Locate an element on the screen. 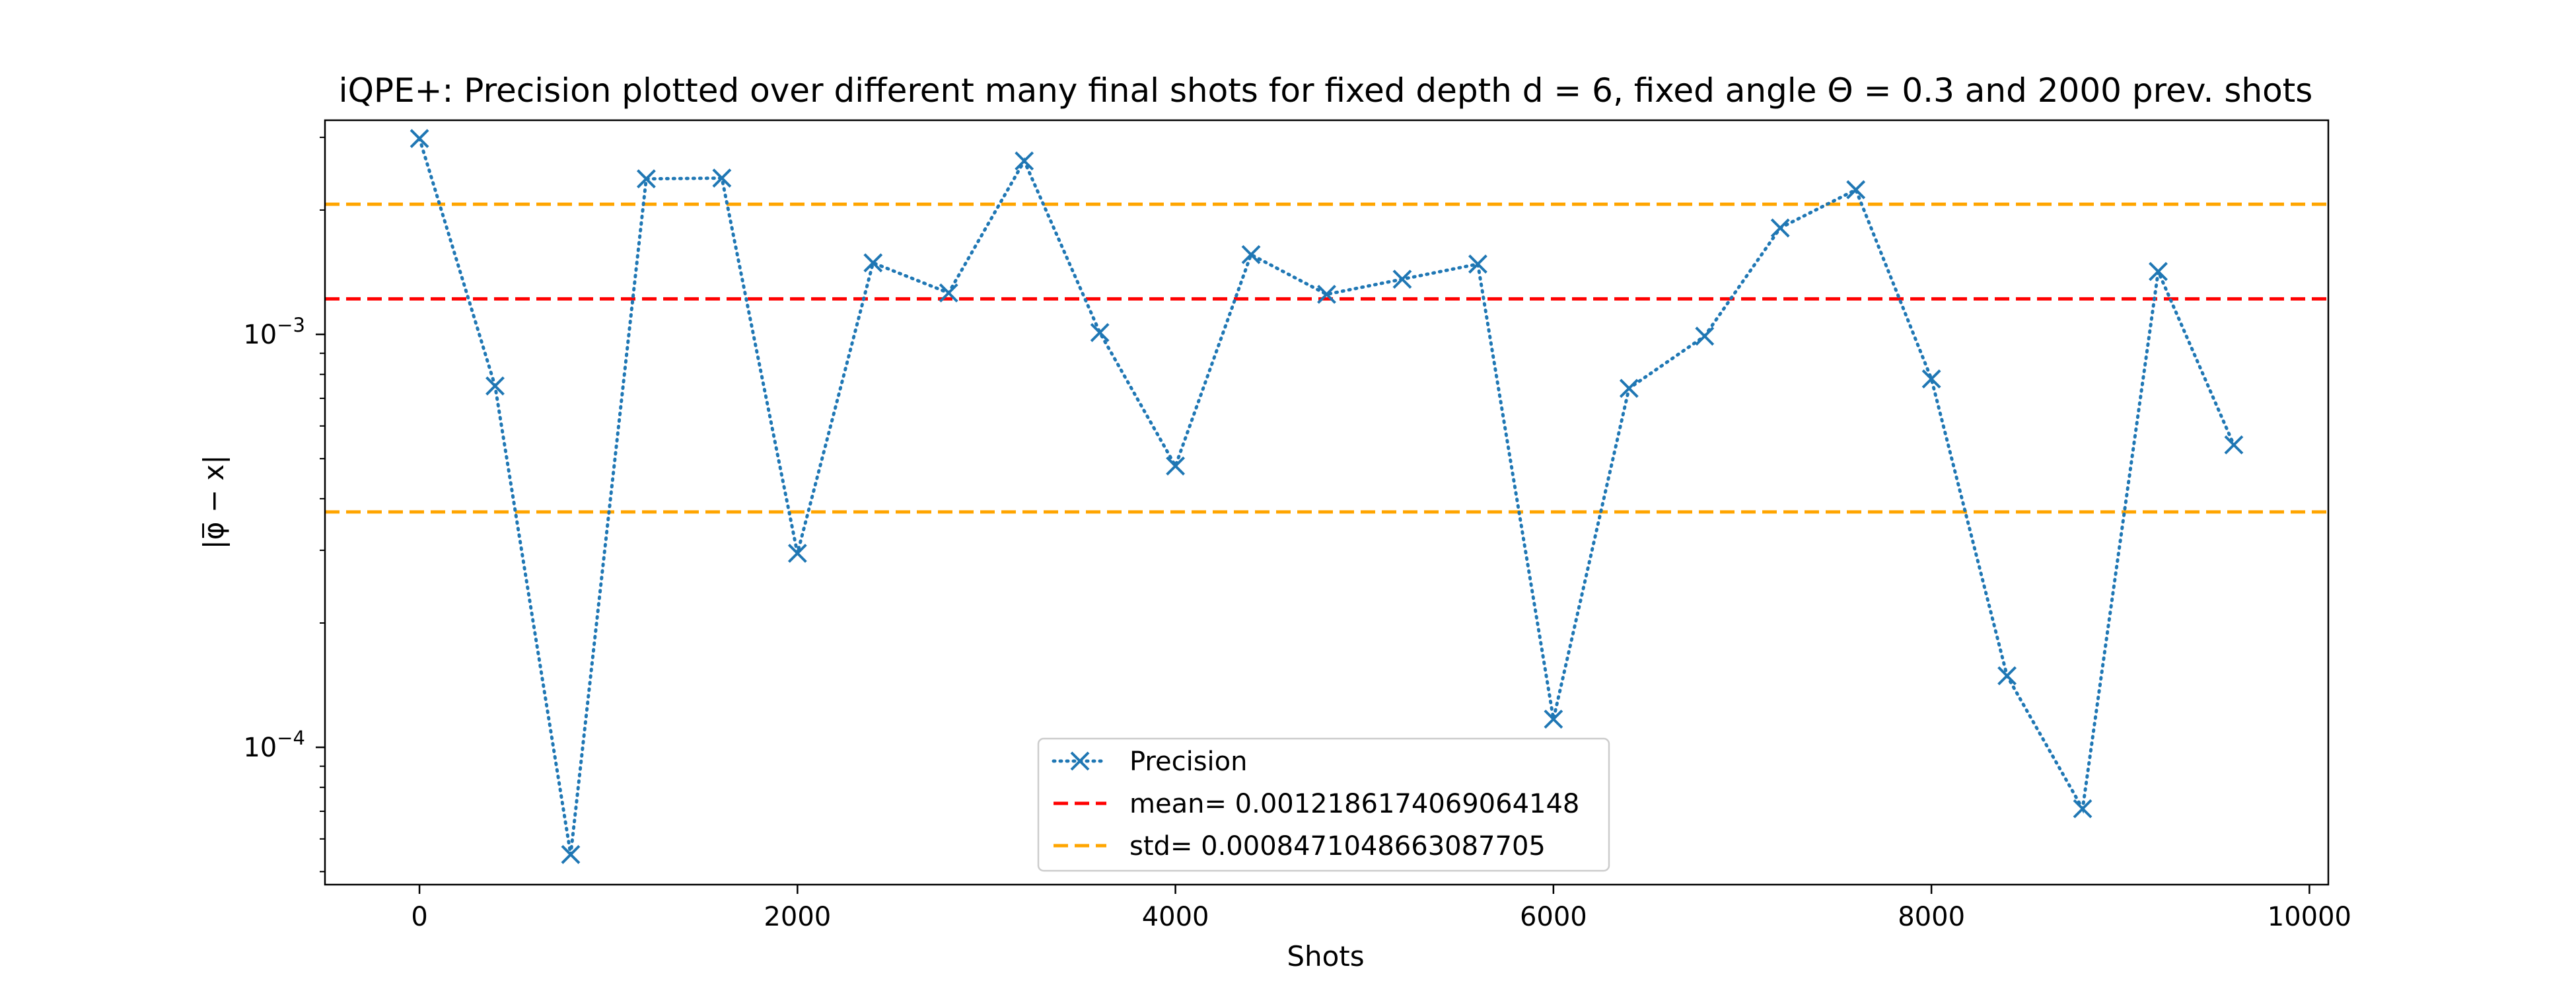 Image resolution: width=2576 pixels, height=991 pixels. x-tick-label: 8000 is located at coordinates (1931, 917).